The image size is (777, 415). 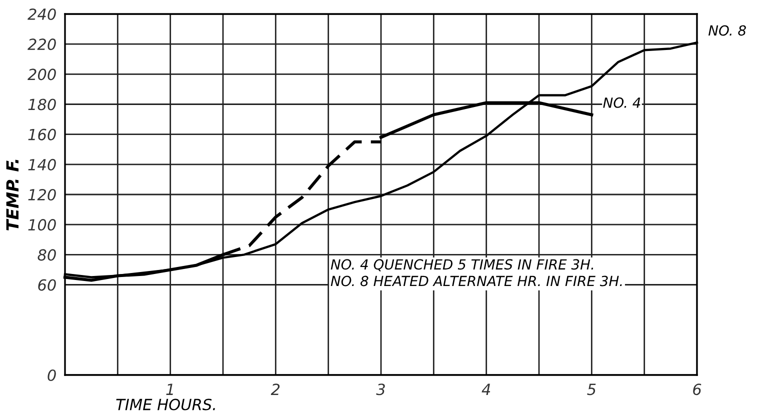 I want to click on y-tick-label: 120, so click(x=42, y=194).